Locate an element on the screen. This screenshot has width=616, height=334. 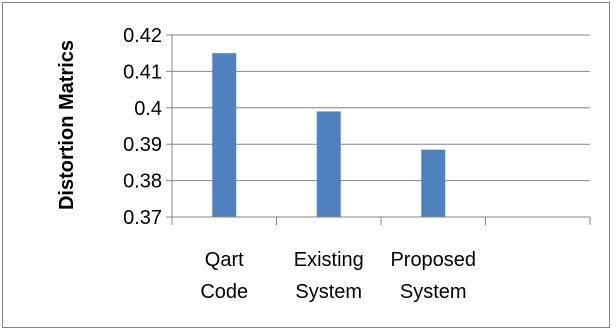
x-category-label: Proposed is located at coordinates (433, 260).